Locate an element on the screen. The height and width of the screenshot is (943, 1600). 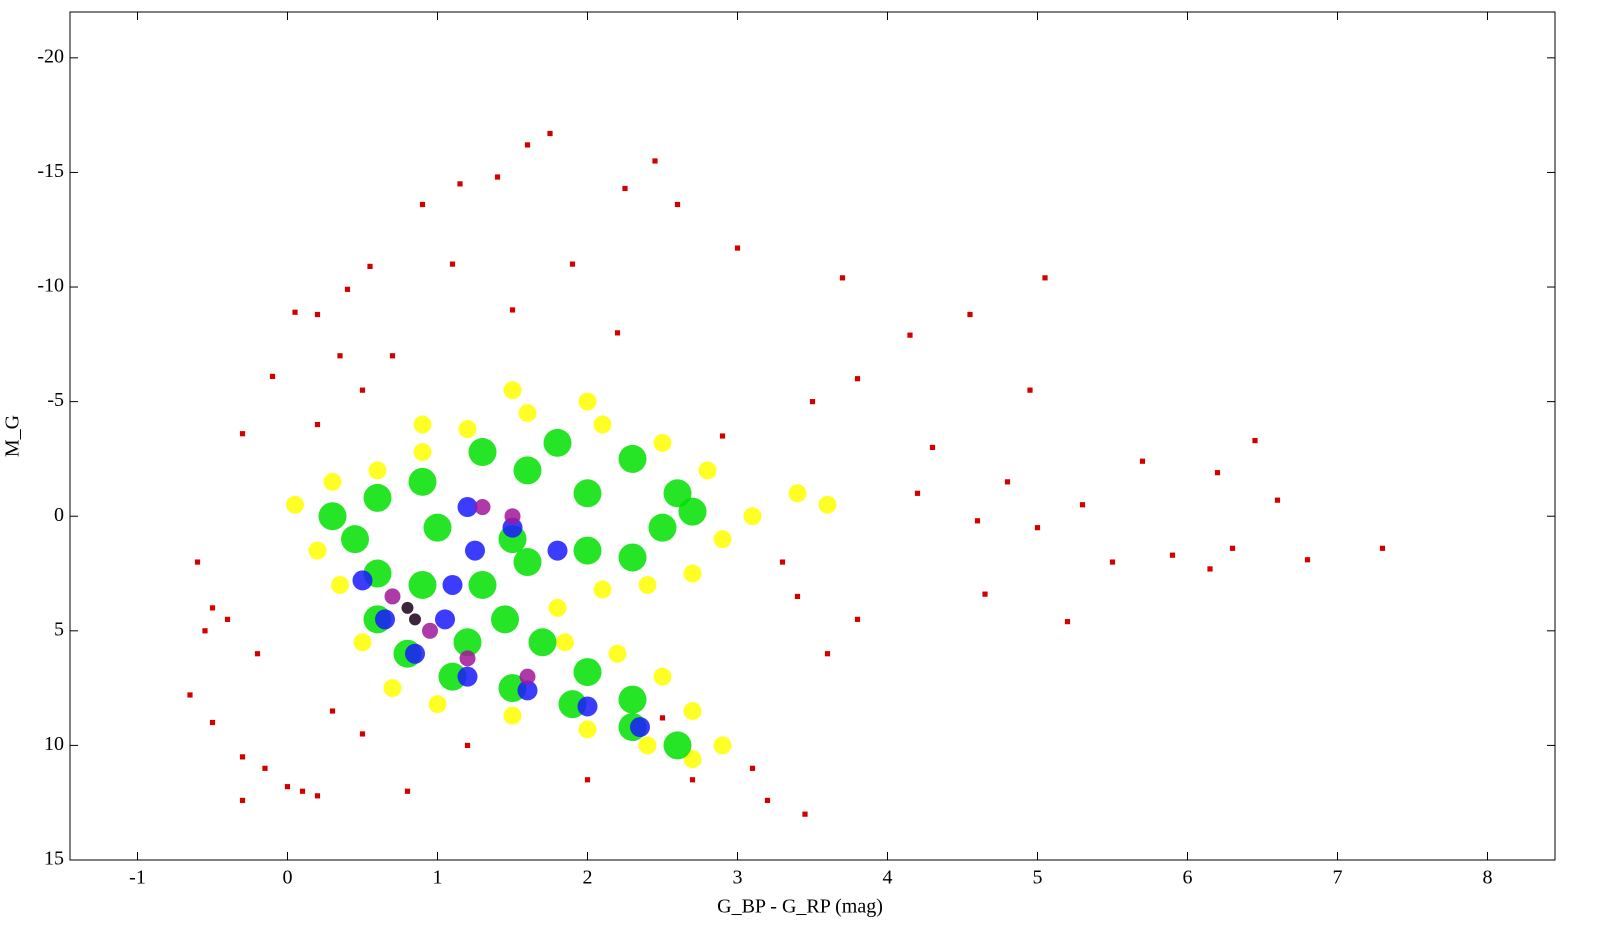
x-tick-label: 2 is located at coordinates (588, 878).